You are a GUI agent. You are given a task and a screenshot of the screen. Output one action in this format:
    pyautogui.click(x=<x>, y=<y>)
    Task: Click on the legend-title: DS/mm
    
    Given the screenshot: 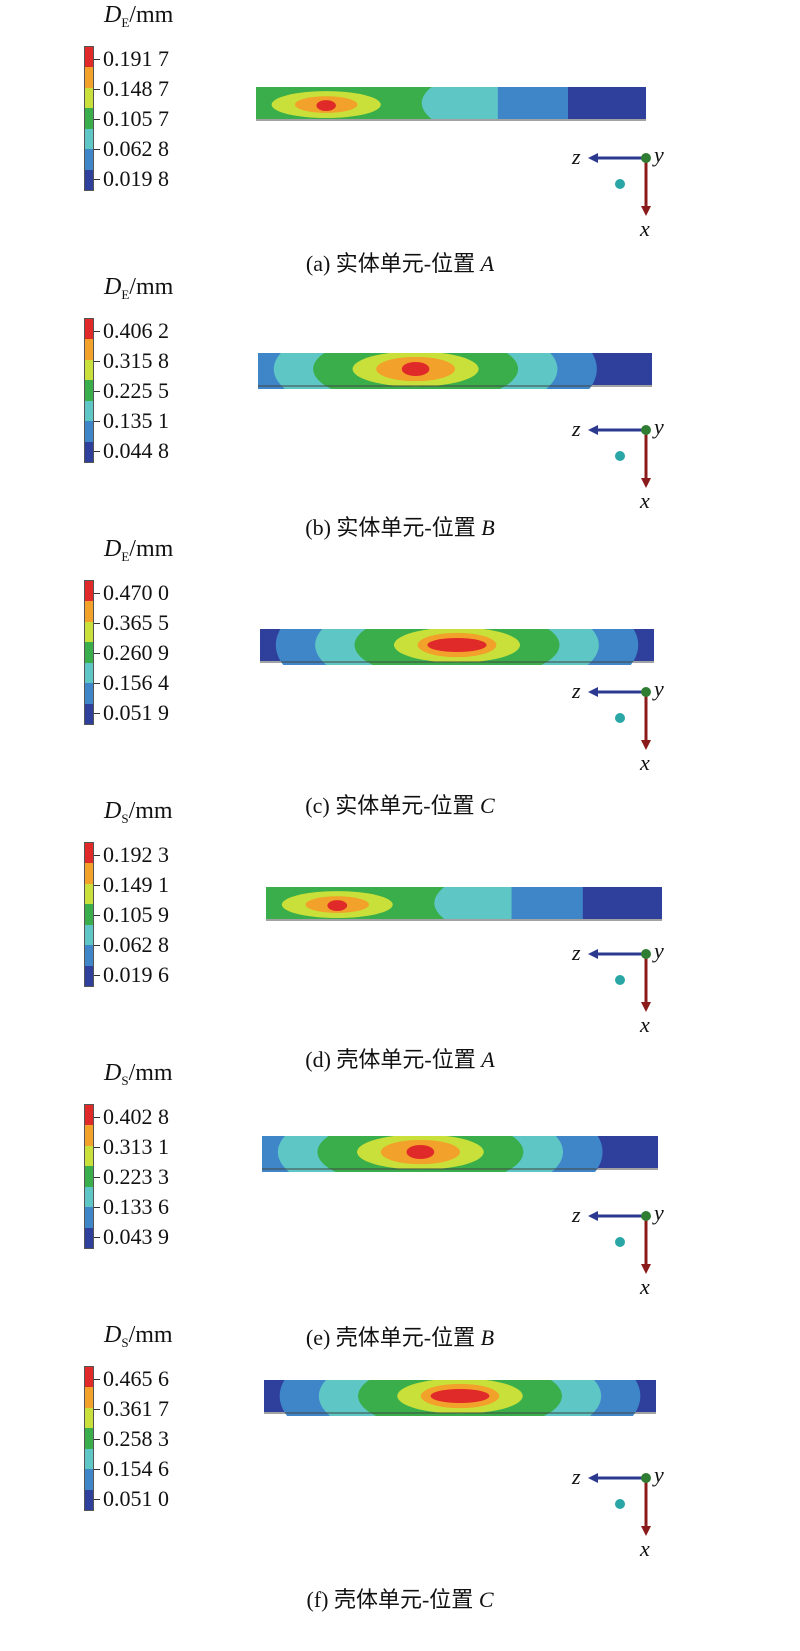 What is the action you would take?
    pyautogui.click(x=138, y=812)
    